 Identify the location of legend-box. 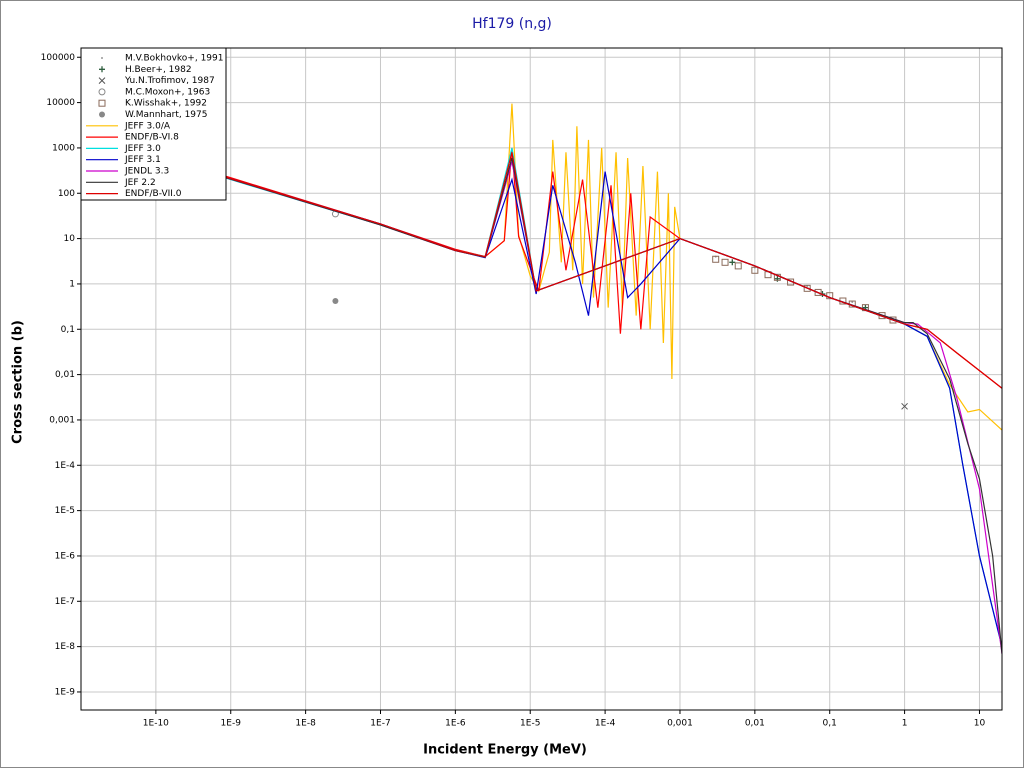
(153, 124).